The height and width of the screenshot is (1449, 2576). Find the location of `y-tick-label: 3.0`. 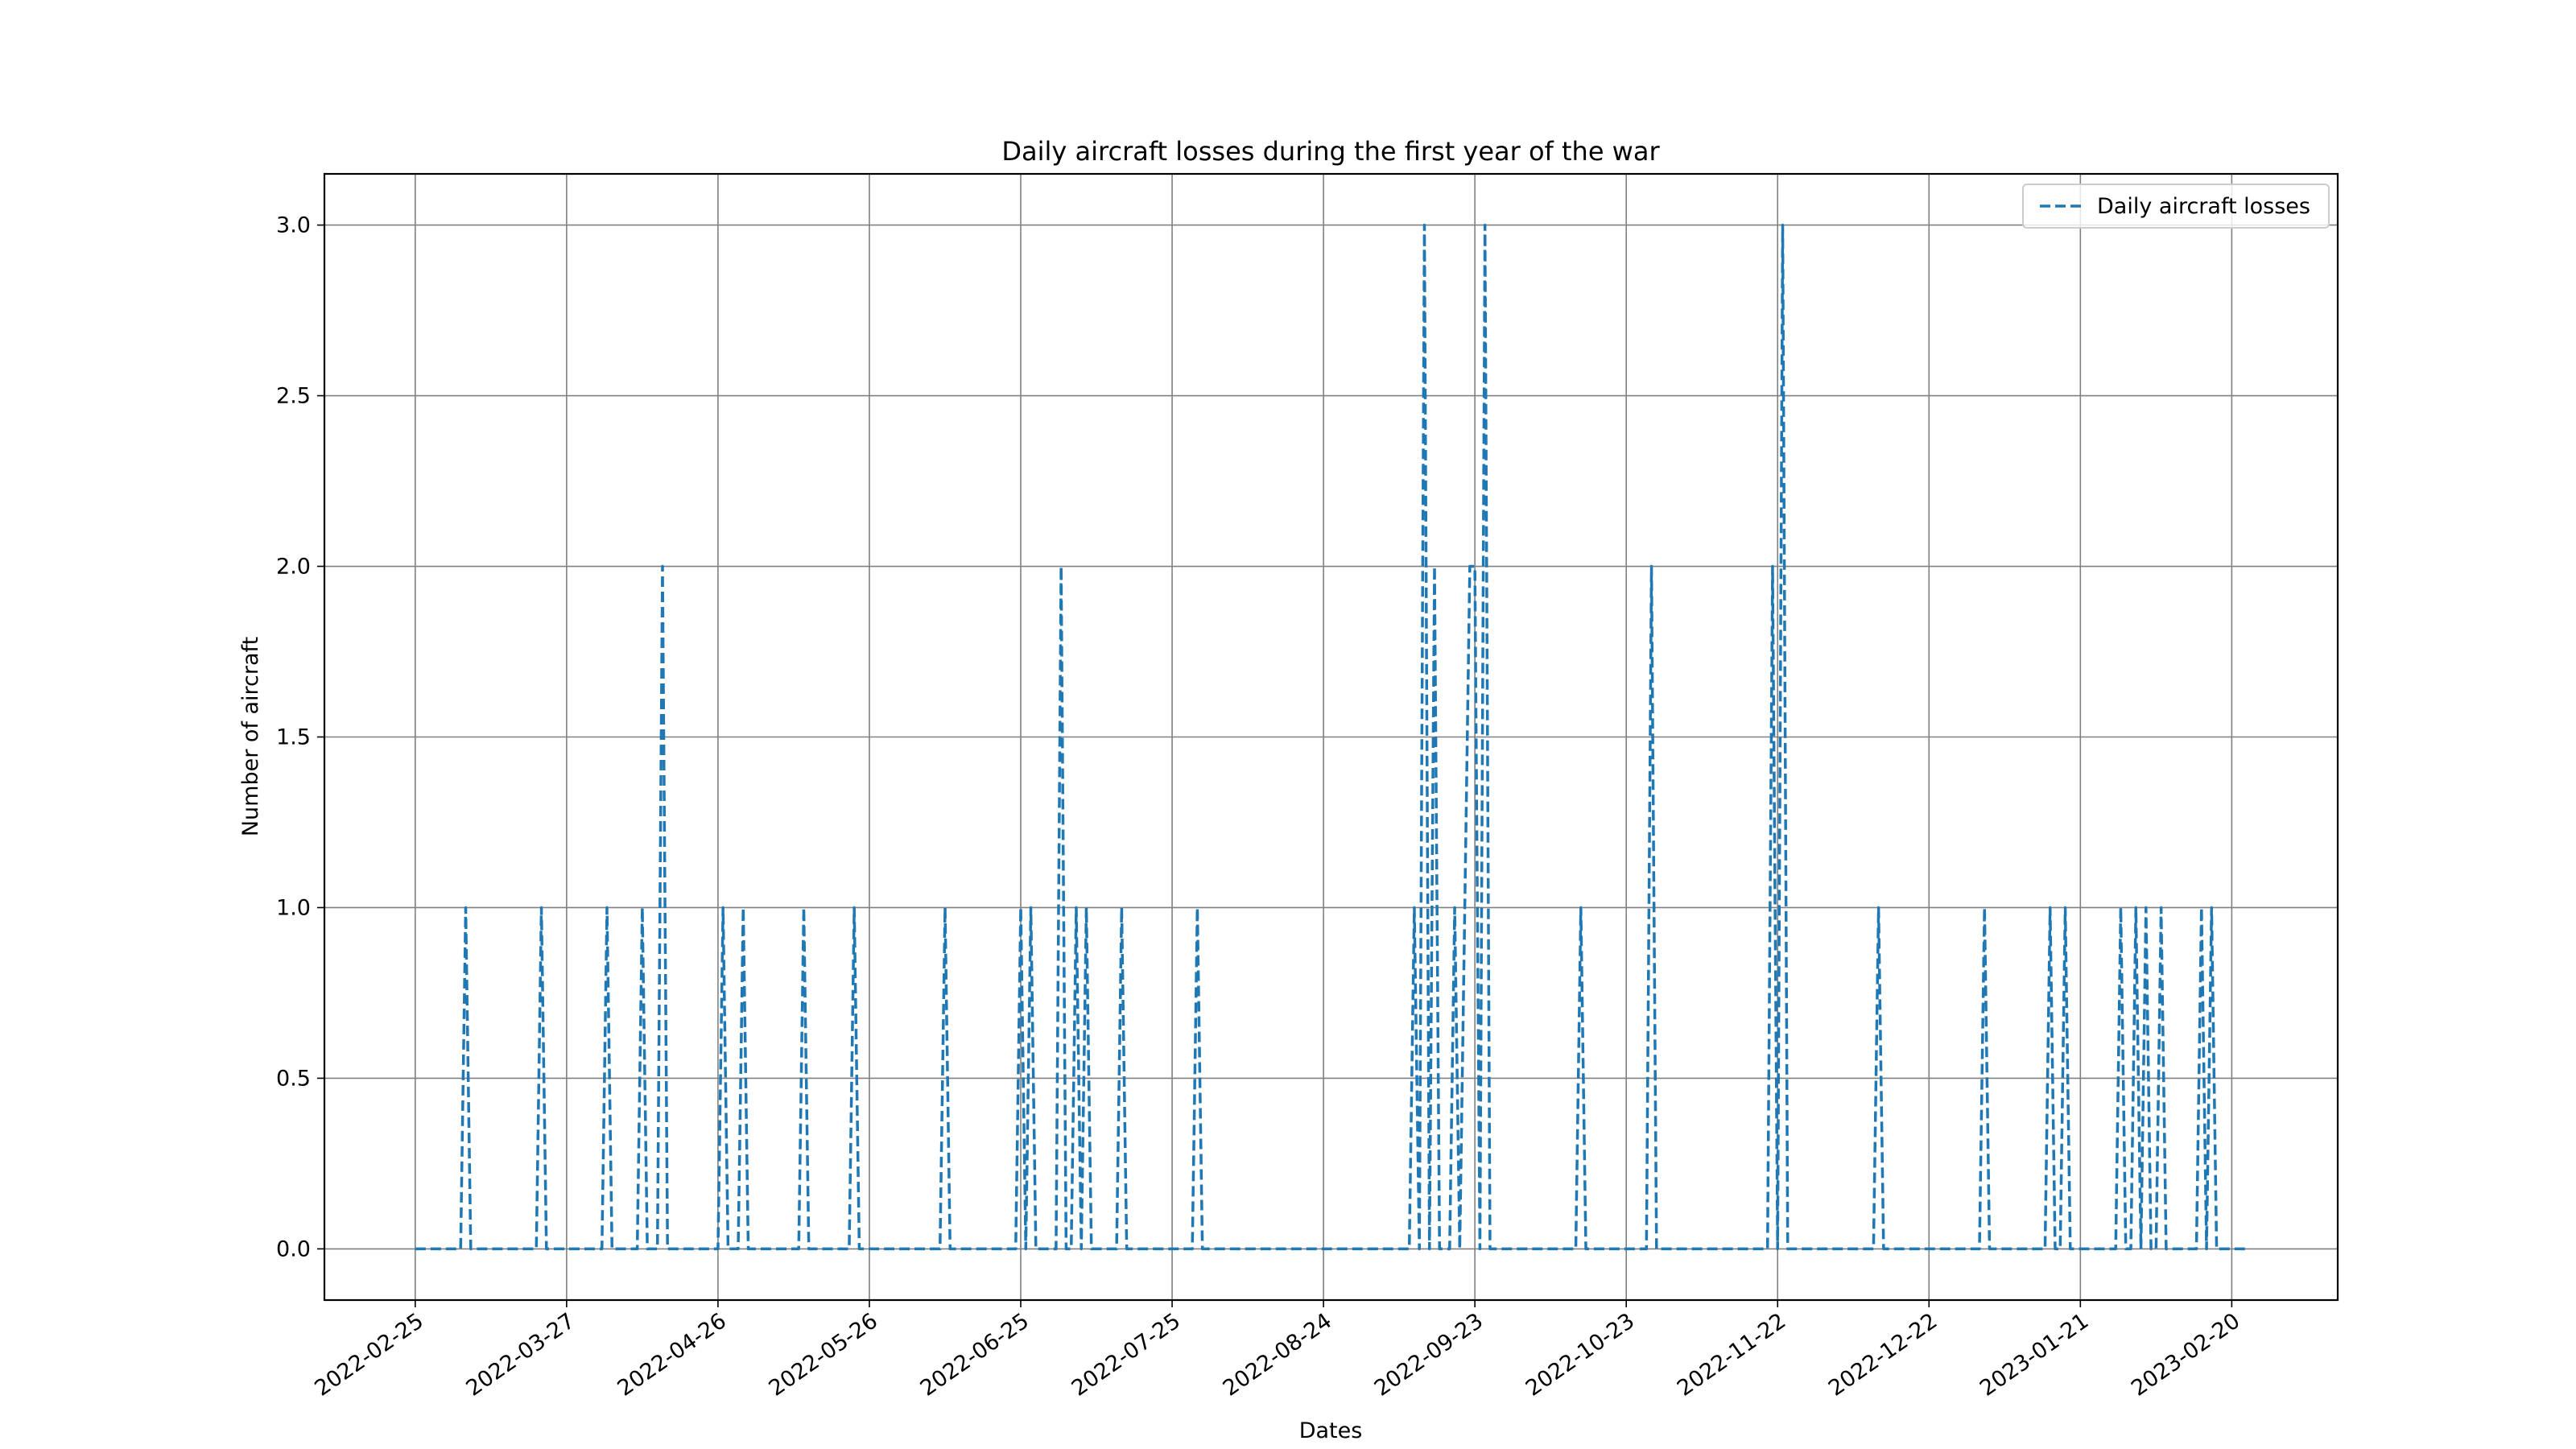

y-tick-label: 3.0 is located at coordinates (293, 225).